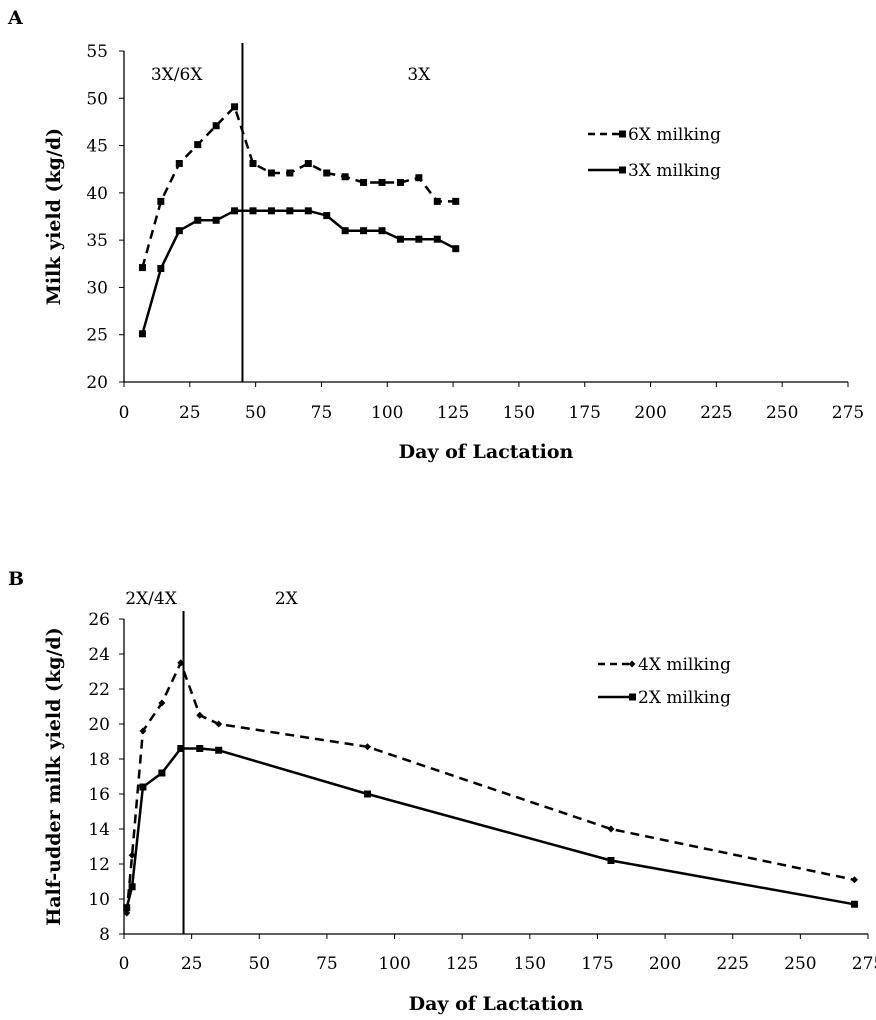 The height and width of the screenshot is (1020, 876). Describe the element at coordinates (674, 135) in the screenshot. I see `legend-label: 6X milking` at that location.